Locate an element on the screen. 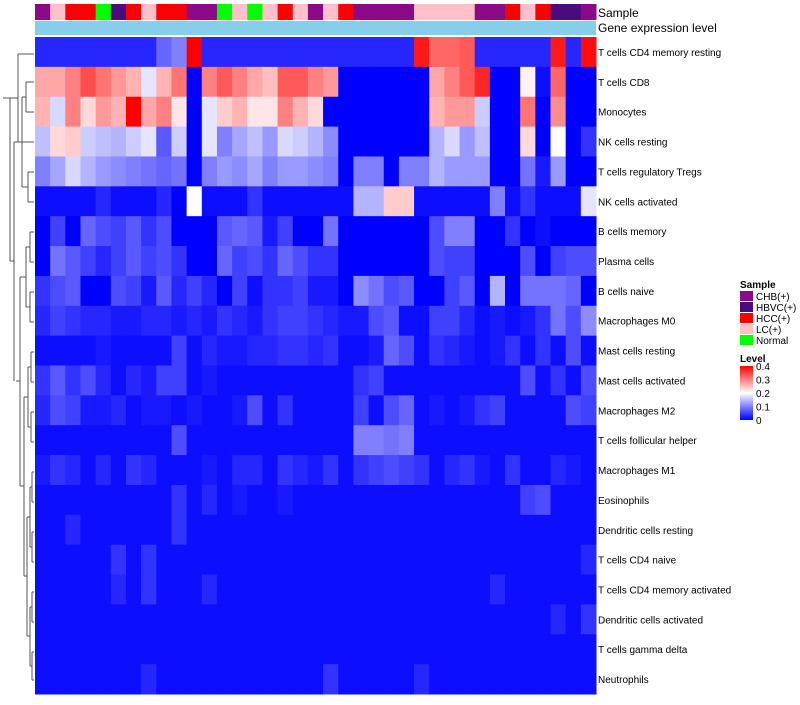 The width and height of the screenshot is (800, 705). row-label: T cells gamma delta is located at coordinates (643, 650).